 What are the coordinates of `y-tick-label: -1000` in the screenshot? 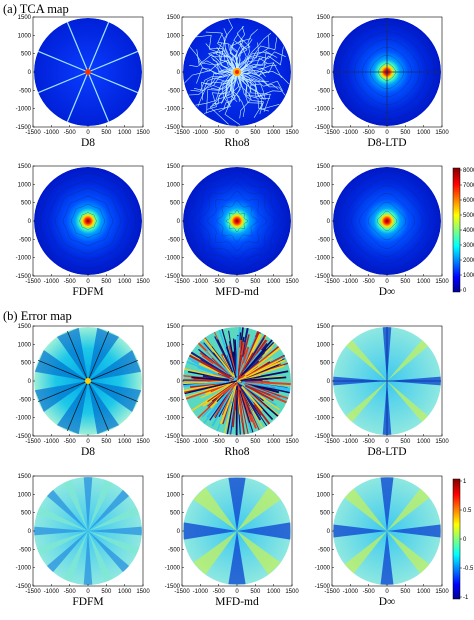 It's located at (323, 569).